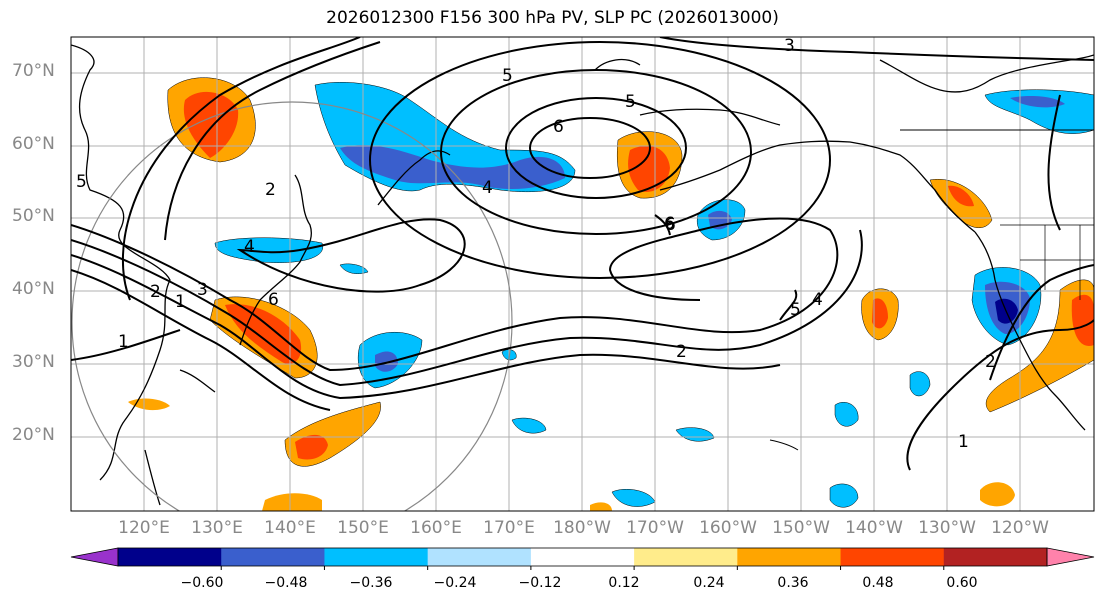 Image resolution: width=1105 pixels, height=604 pixels. Describe the element at coordinates (144, 528) in the screenshot. I see `lon-label: 120°E` at that location.